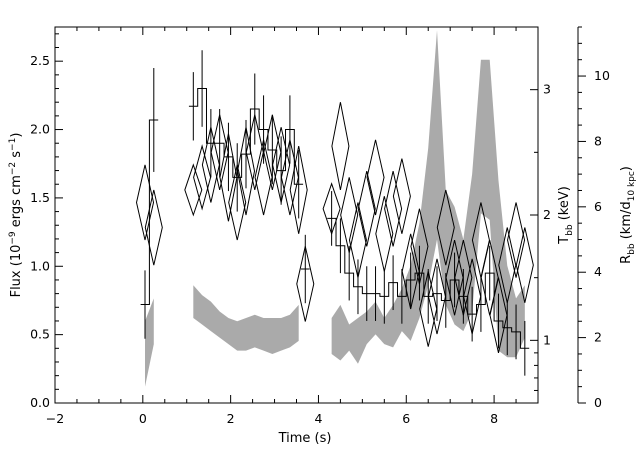  Describe the element at coordinates (40, 265) in the screenshot. I see `y-tick-label: 1.0` at that location.